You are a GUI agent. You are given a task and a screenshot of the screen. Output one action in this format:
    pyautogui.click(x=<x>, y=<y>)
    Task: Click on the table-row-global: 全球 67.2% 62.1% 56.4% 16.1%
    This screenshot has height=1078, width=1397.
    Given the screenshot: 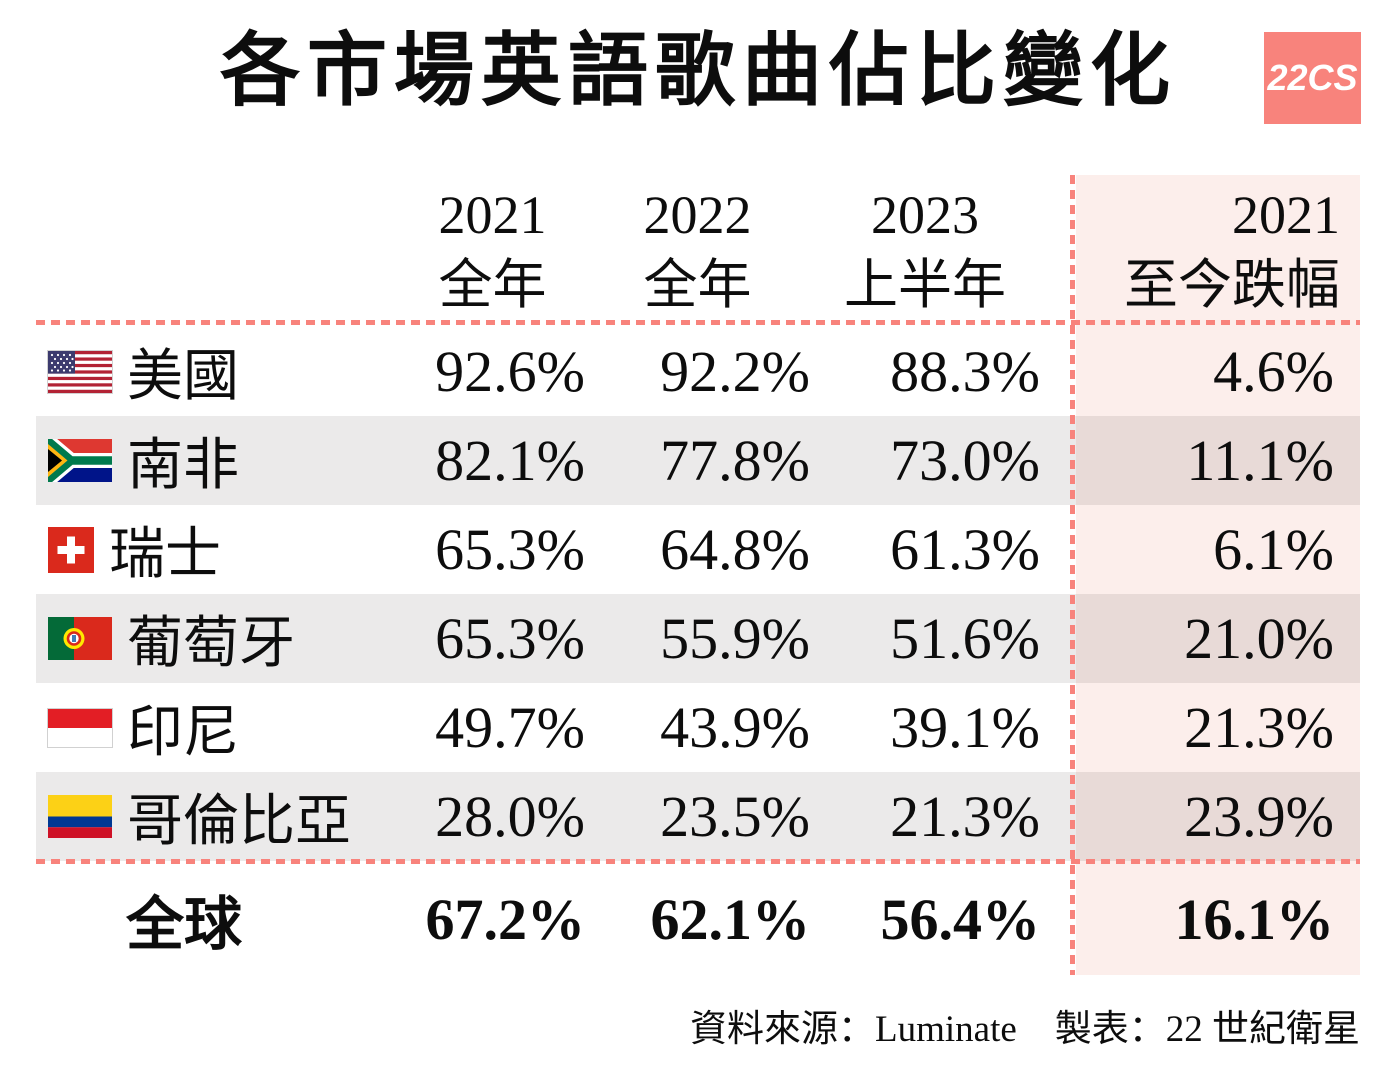 What is the action you would take?
    pyautogui.click(x=698, y=919)
    